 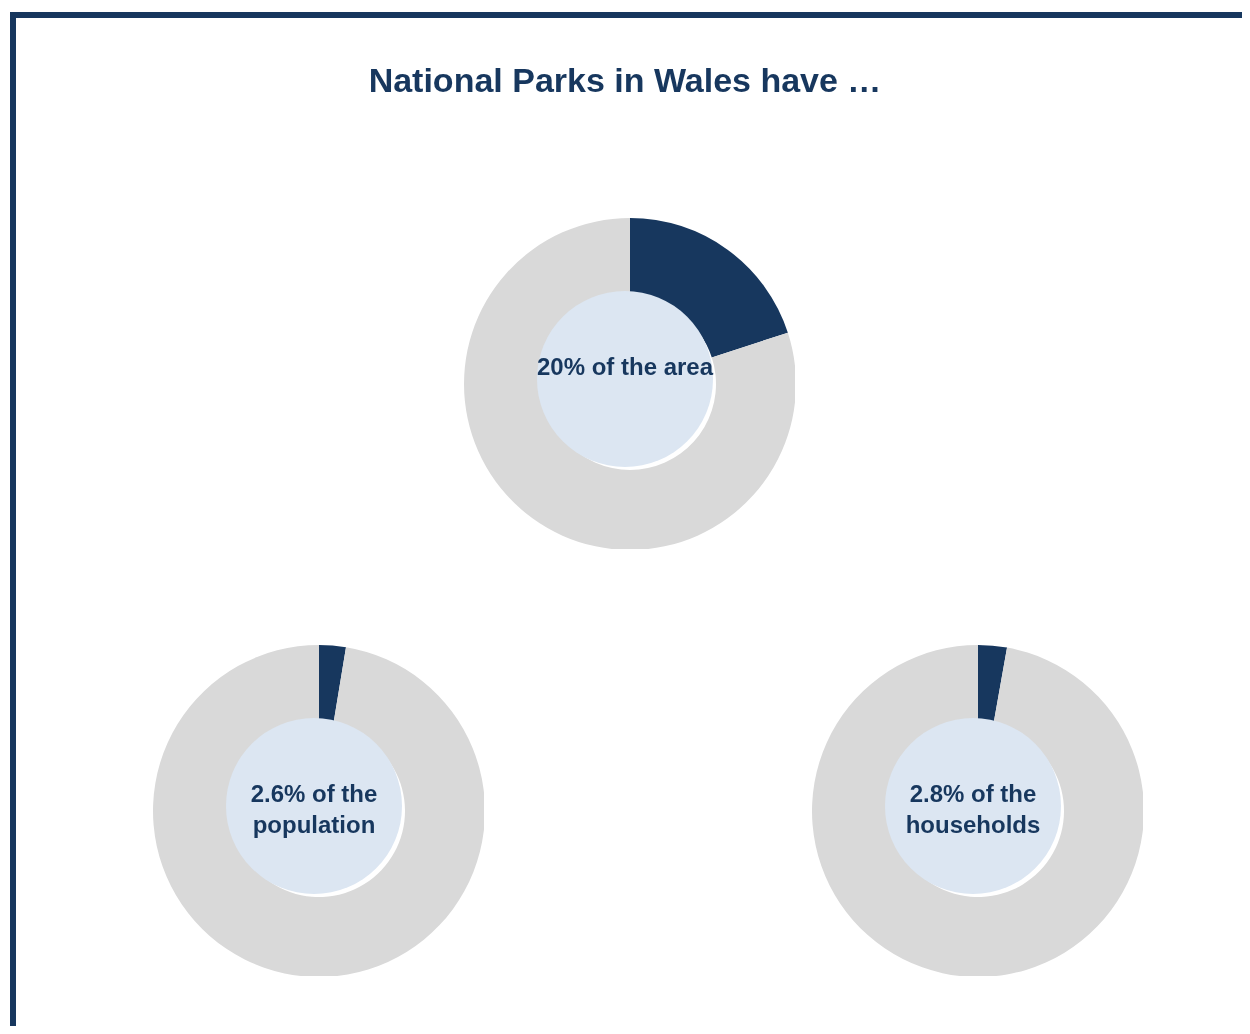 I want to click on text: 20% of the area, so click(x=625, y=367).